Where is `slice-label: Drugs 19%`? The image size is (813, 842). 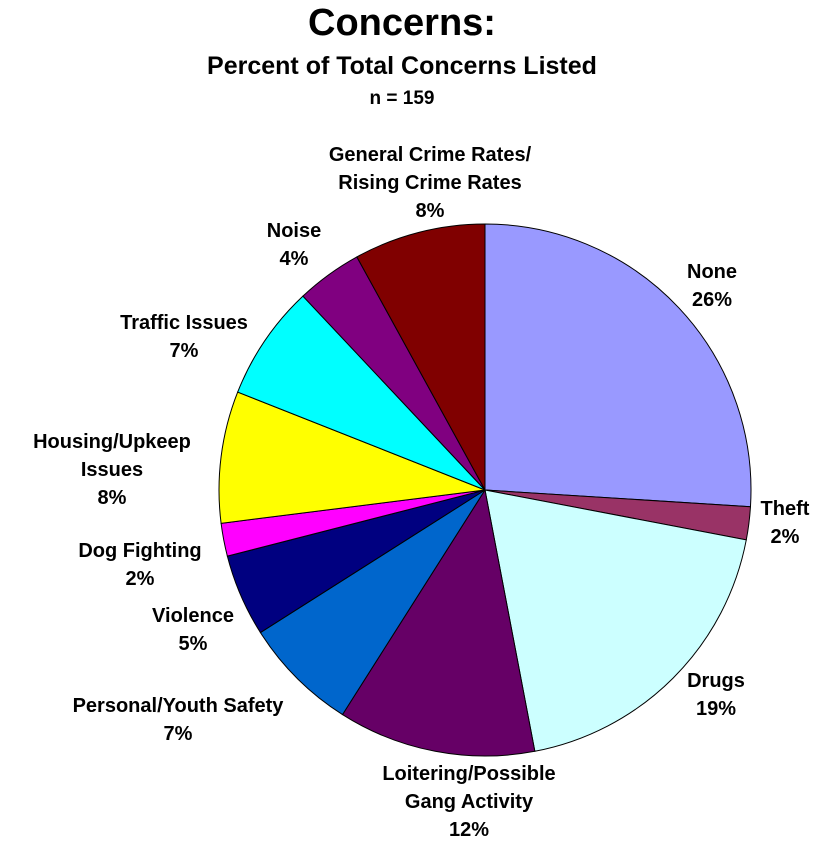
slice-label: Drugs 19% is located at coordinates (716, 695).